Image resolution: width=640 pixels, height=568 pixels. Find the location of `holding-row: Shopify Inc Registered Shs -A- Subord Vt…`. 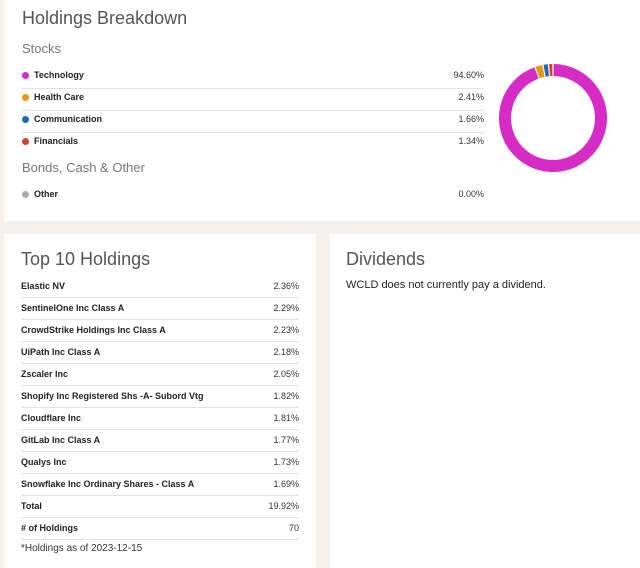

holding-row: Shopify Inc Registered Shs -A- Subord Vt… is located at coordinates (160, 397).